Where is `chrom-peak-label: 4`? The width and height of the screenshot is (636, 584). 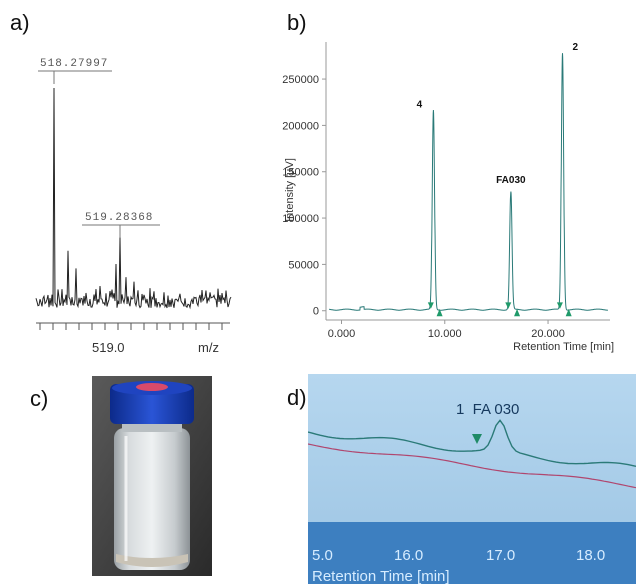 chrom-peak-label: 4 is located at coordinates (420, 105).